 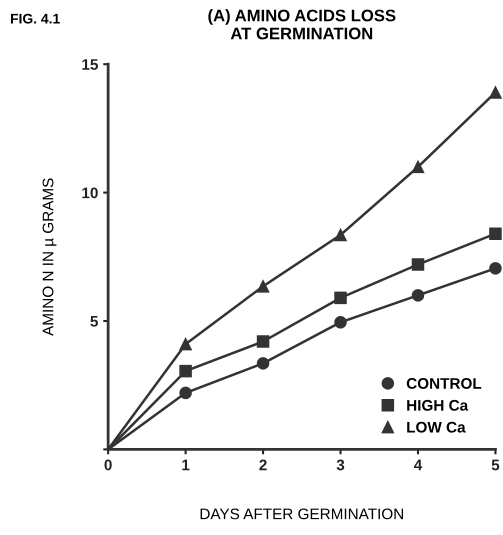 I want to click on y-tick-label: 5, so click(x=94, y=321).